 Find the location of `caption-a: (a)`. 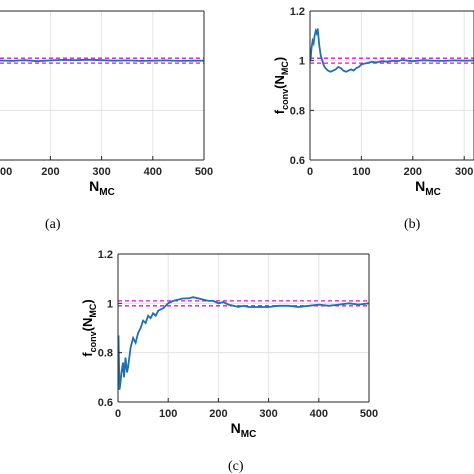

caption-a: (a) is located at coordinates (53, 224).